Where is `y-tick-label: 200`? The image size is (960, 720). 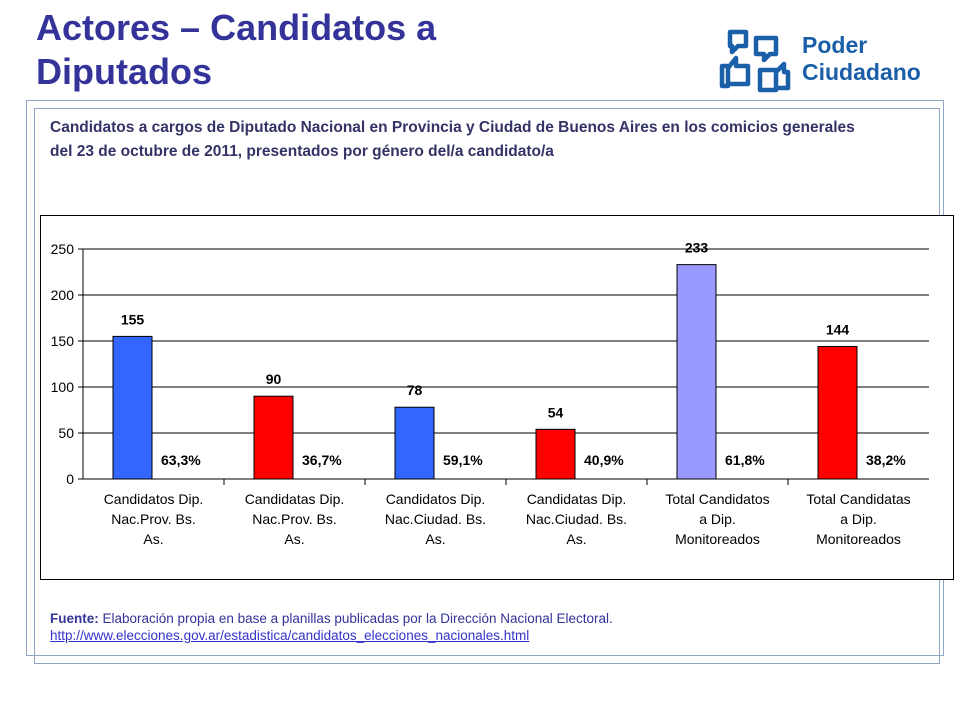
y-tick-label: 200 is located at coordinates (63, 295).